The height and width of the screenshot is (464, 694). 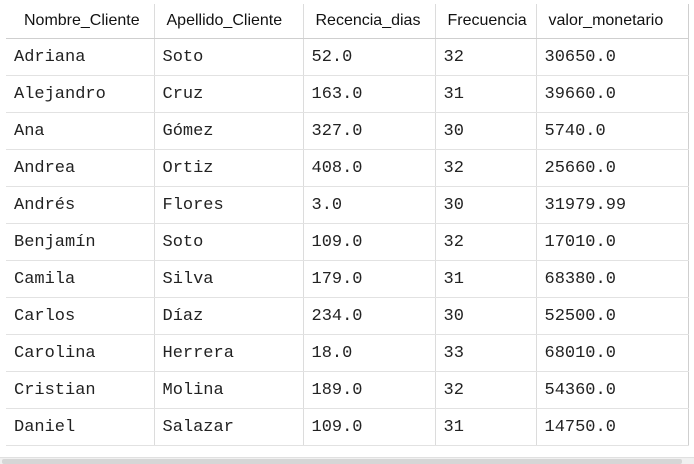 I want to click on cell-apellido-cliente: Salazar, so click(x=229, y=427).